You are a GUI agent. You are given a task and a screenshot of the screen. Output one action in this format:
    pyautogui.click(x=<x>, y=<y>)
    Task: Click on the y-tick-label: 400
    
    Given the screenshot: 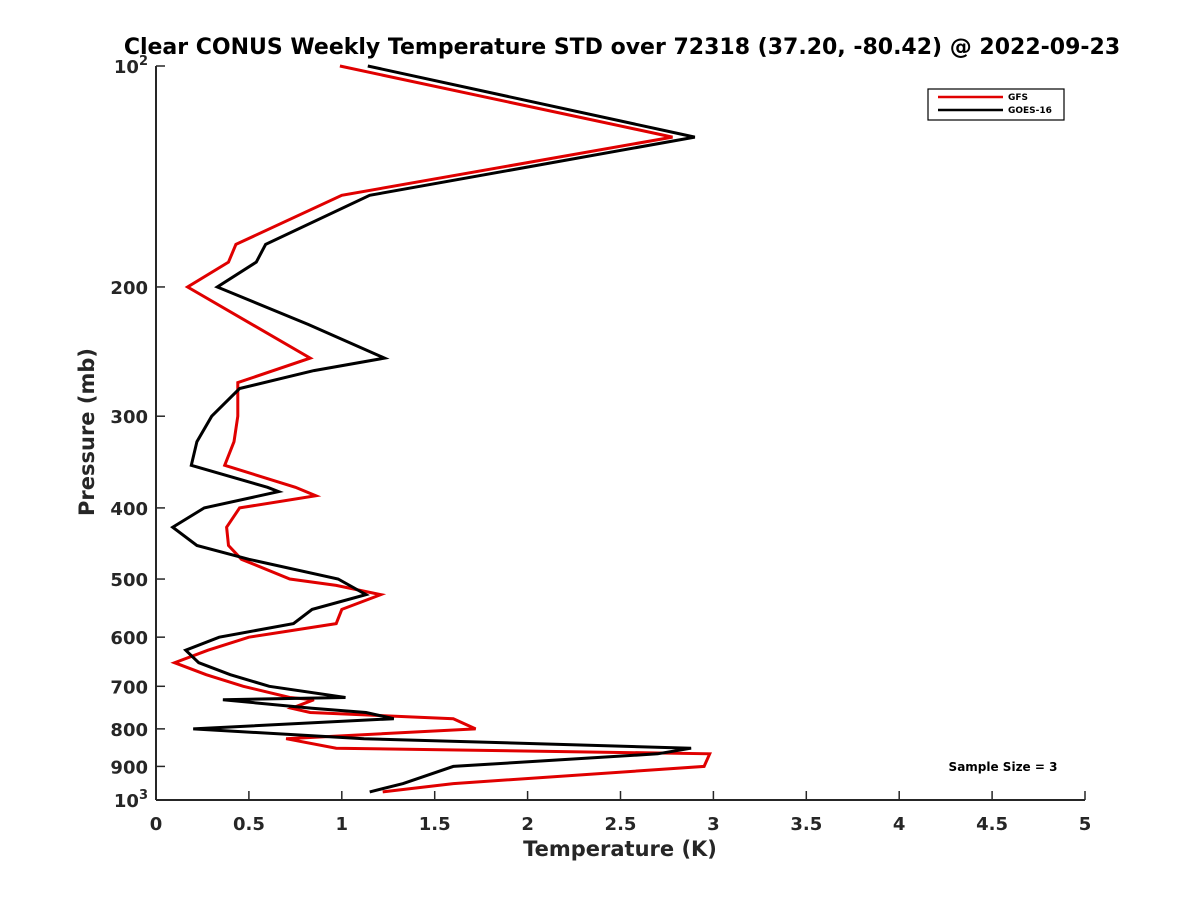 What is the action you would take?
    pyautogui.click(x=129, y=509)
    